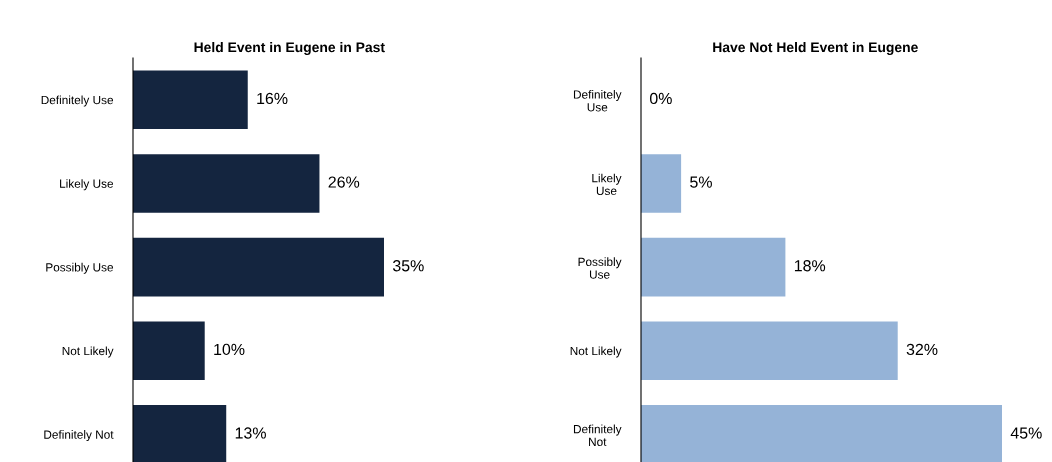  Describe the element at coordinates (229, 349) in the screenshot. I see `data-label: 10%` at that location.